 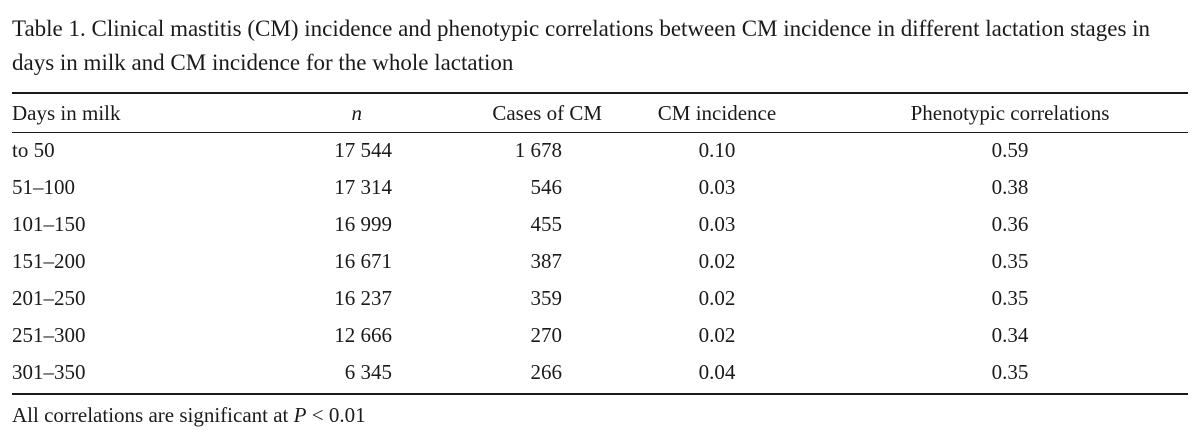 I want to click on header-days-in-milk: Days in milk, so click(x=66, y=112).